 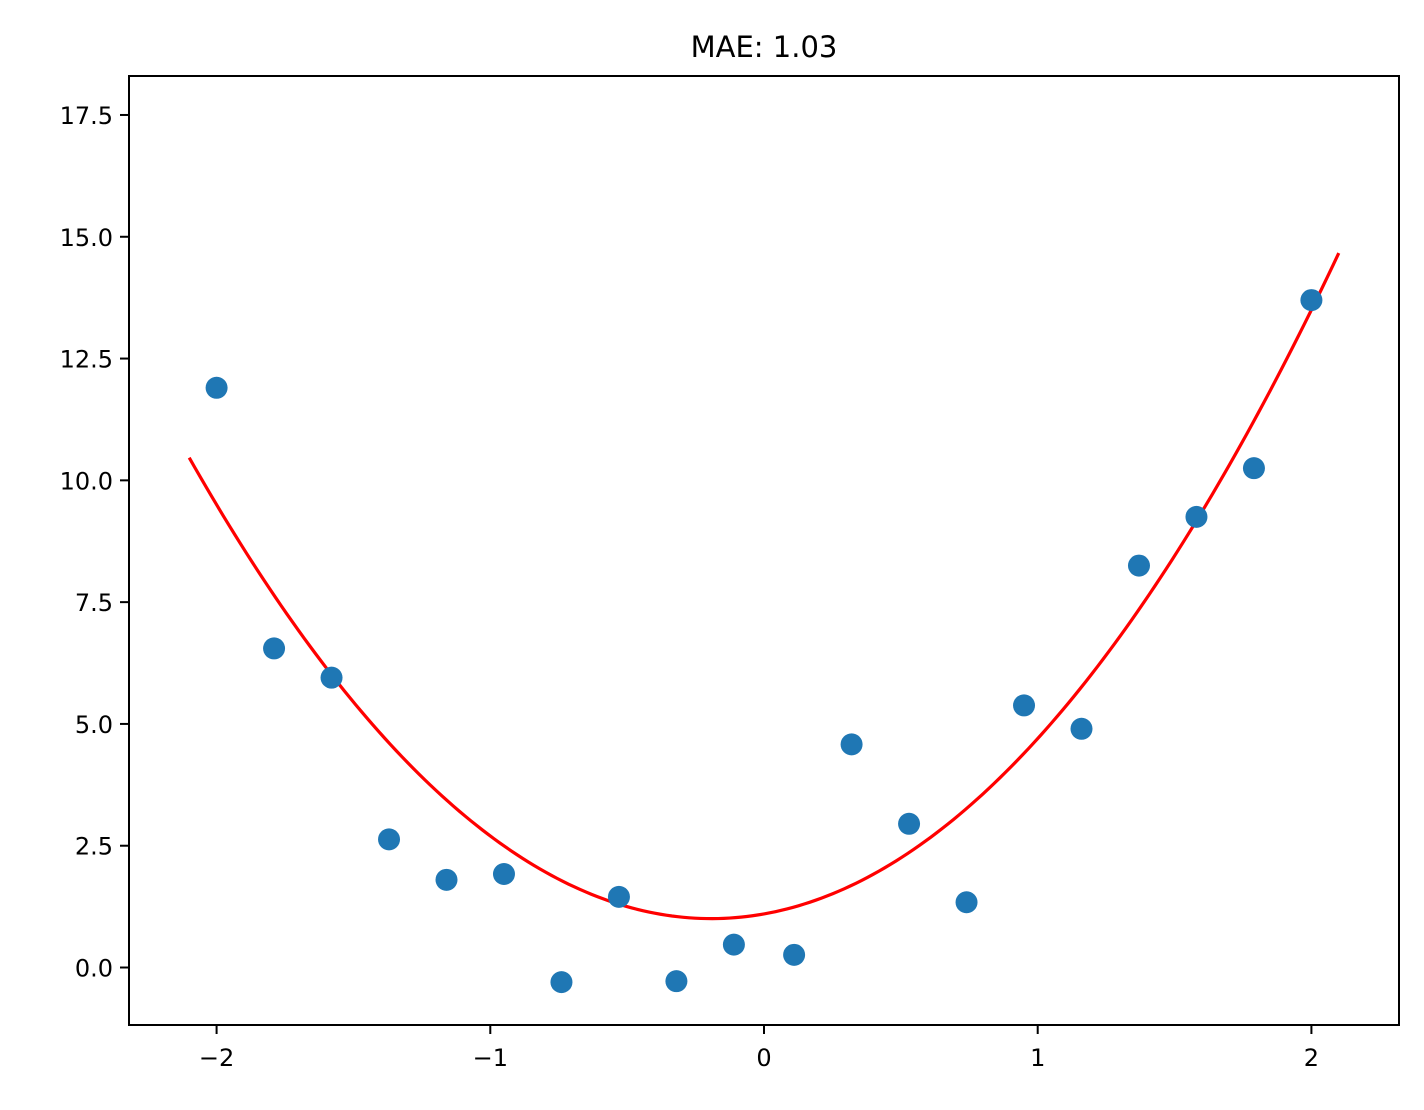 I want to click on y-tick-label: 15.0, so click(x=86, y=238).